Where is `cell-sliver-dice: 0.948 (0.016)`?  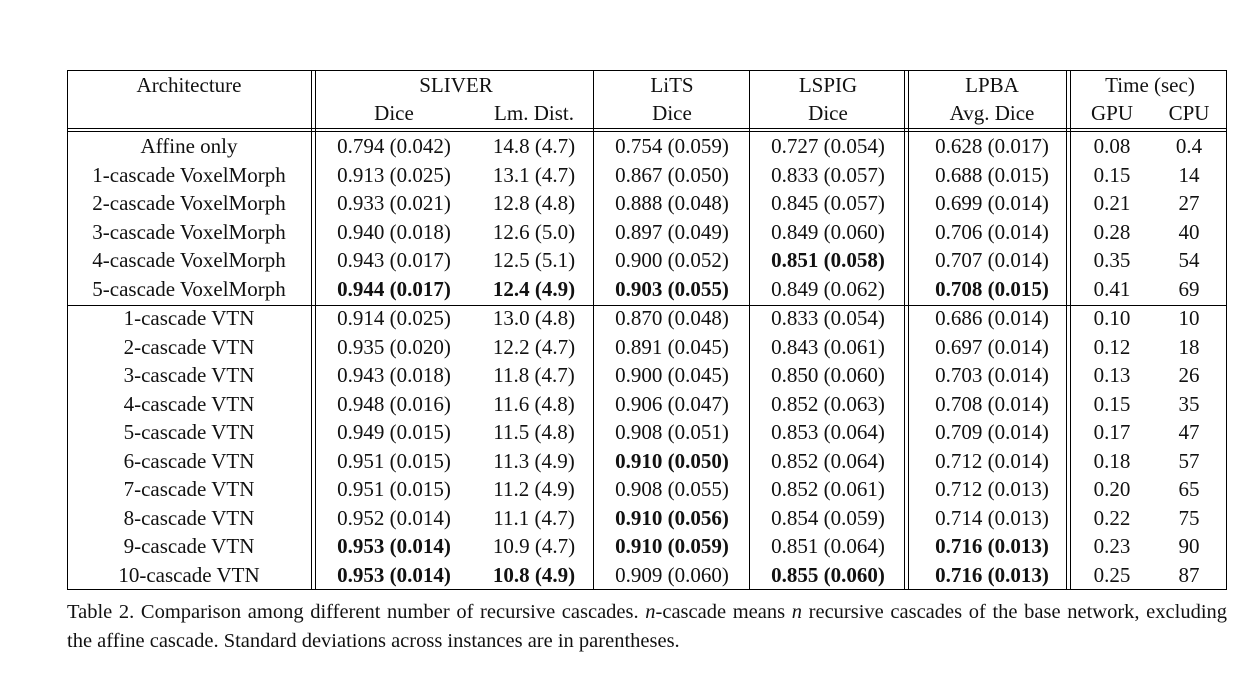
cell-sliver-dice: 0.948 (0.016) is located at coordinates (394, 403).